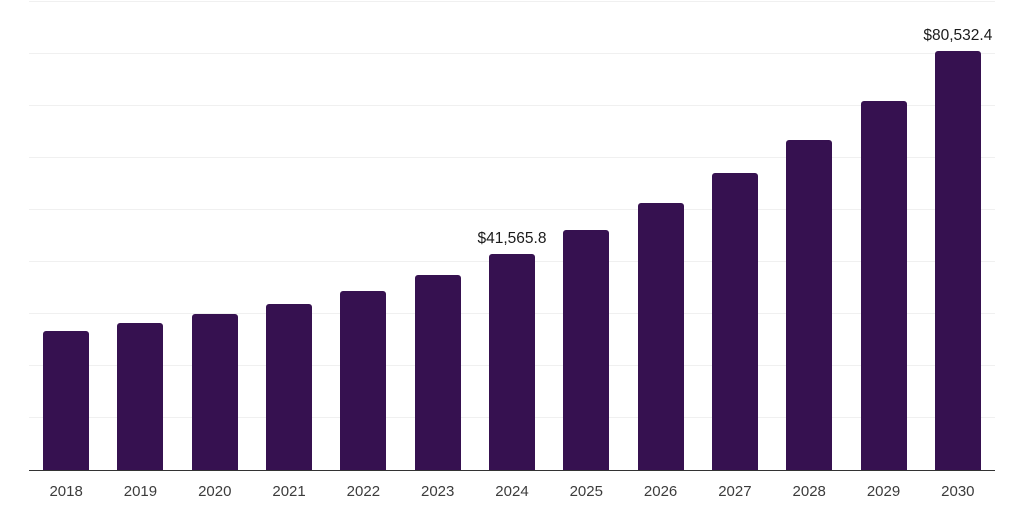 The height and width of the screenshot is (512, 1024). I want to click on x-tick-label-2029: 2029, so click(883, 491).